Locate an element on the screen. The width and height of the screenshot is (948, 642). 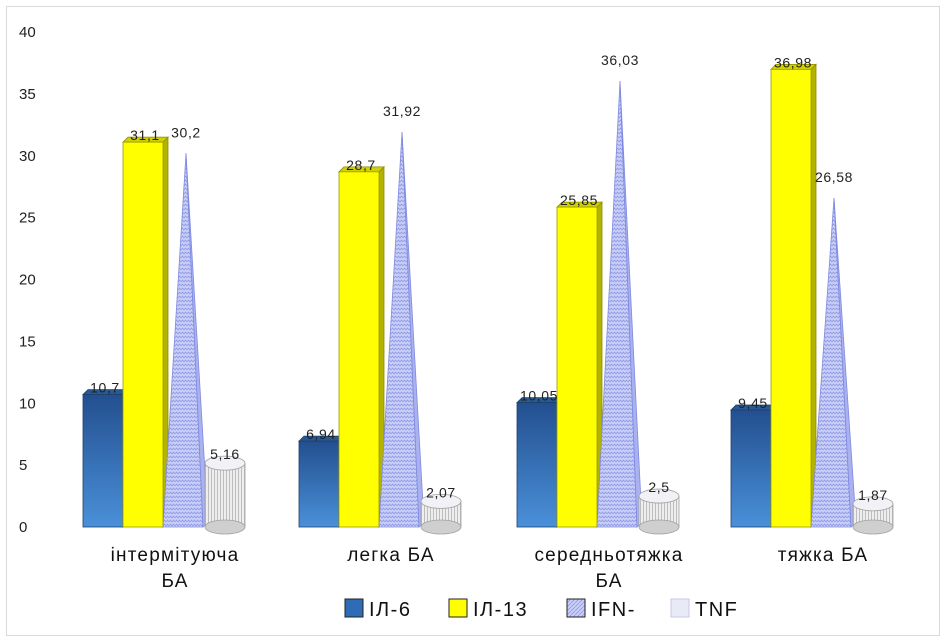
data-label: 10,05 is located at coordinates (539, 396).